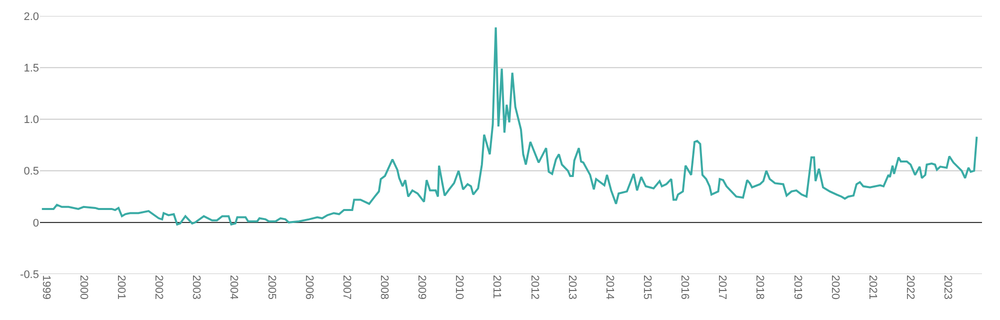 This screenshot has height=320, width=1000. I want to click on x-tick-label: 2017, so click(722, 287).